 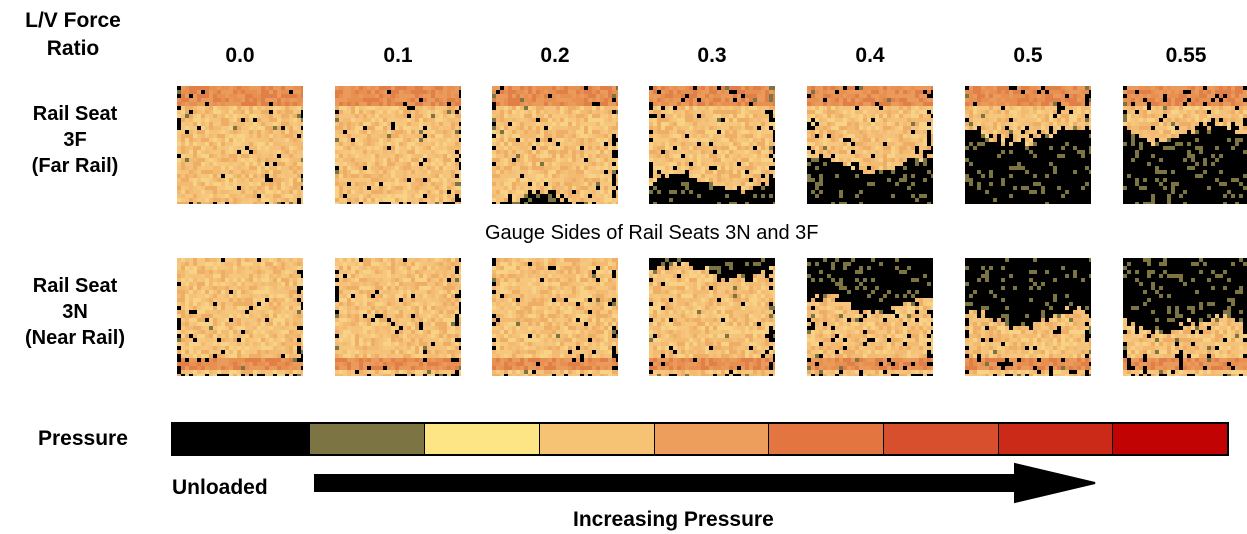 I want to click on ratio-heading: 0.55, so click(x=1186, y=55).